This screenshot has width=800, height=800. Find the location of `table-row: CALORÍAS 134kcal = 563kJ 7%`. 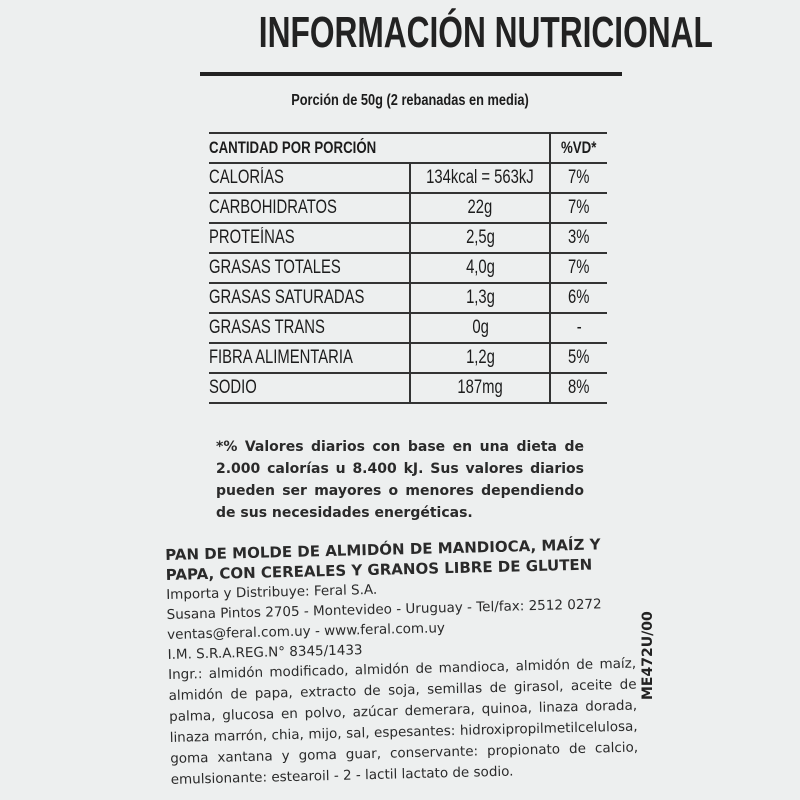

table-row: CALORÍAS 134kcal = 563kJ 7% is located at coordinates (408, 178).